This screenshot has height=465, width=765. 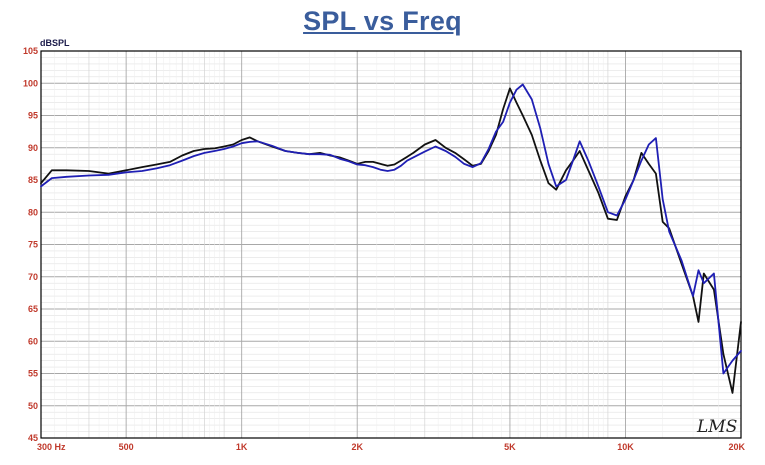 I want to click on y-tick-label: 75, so click(x=33, y=245).